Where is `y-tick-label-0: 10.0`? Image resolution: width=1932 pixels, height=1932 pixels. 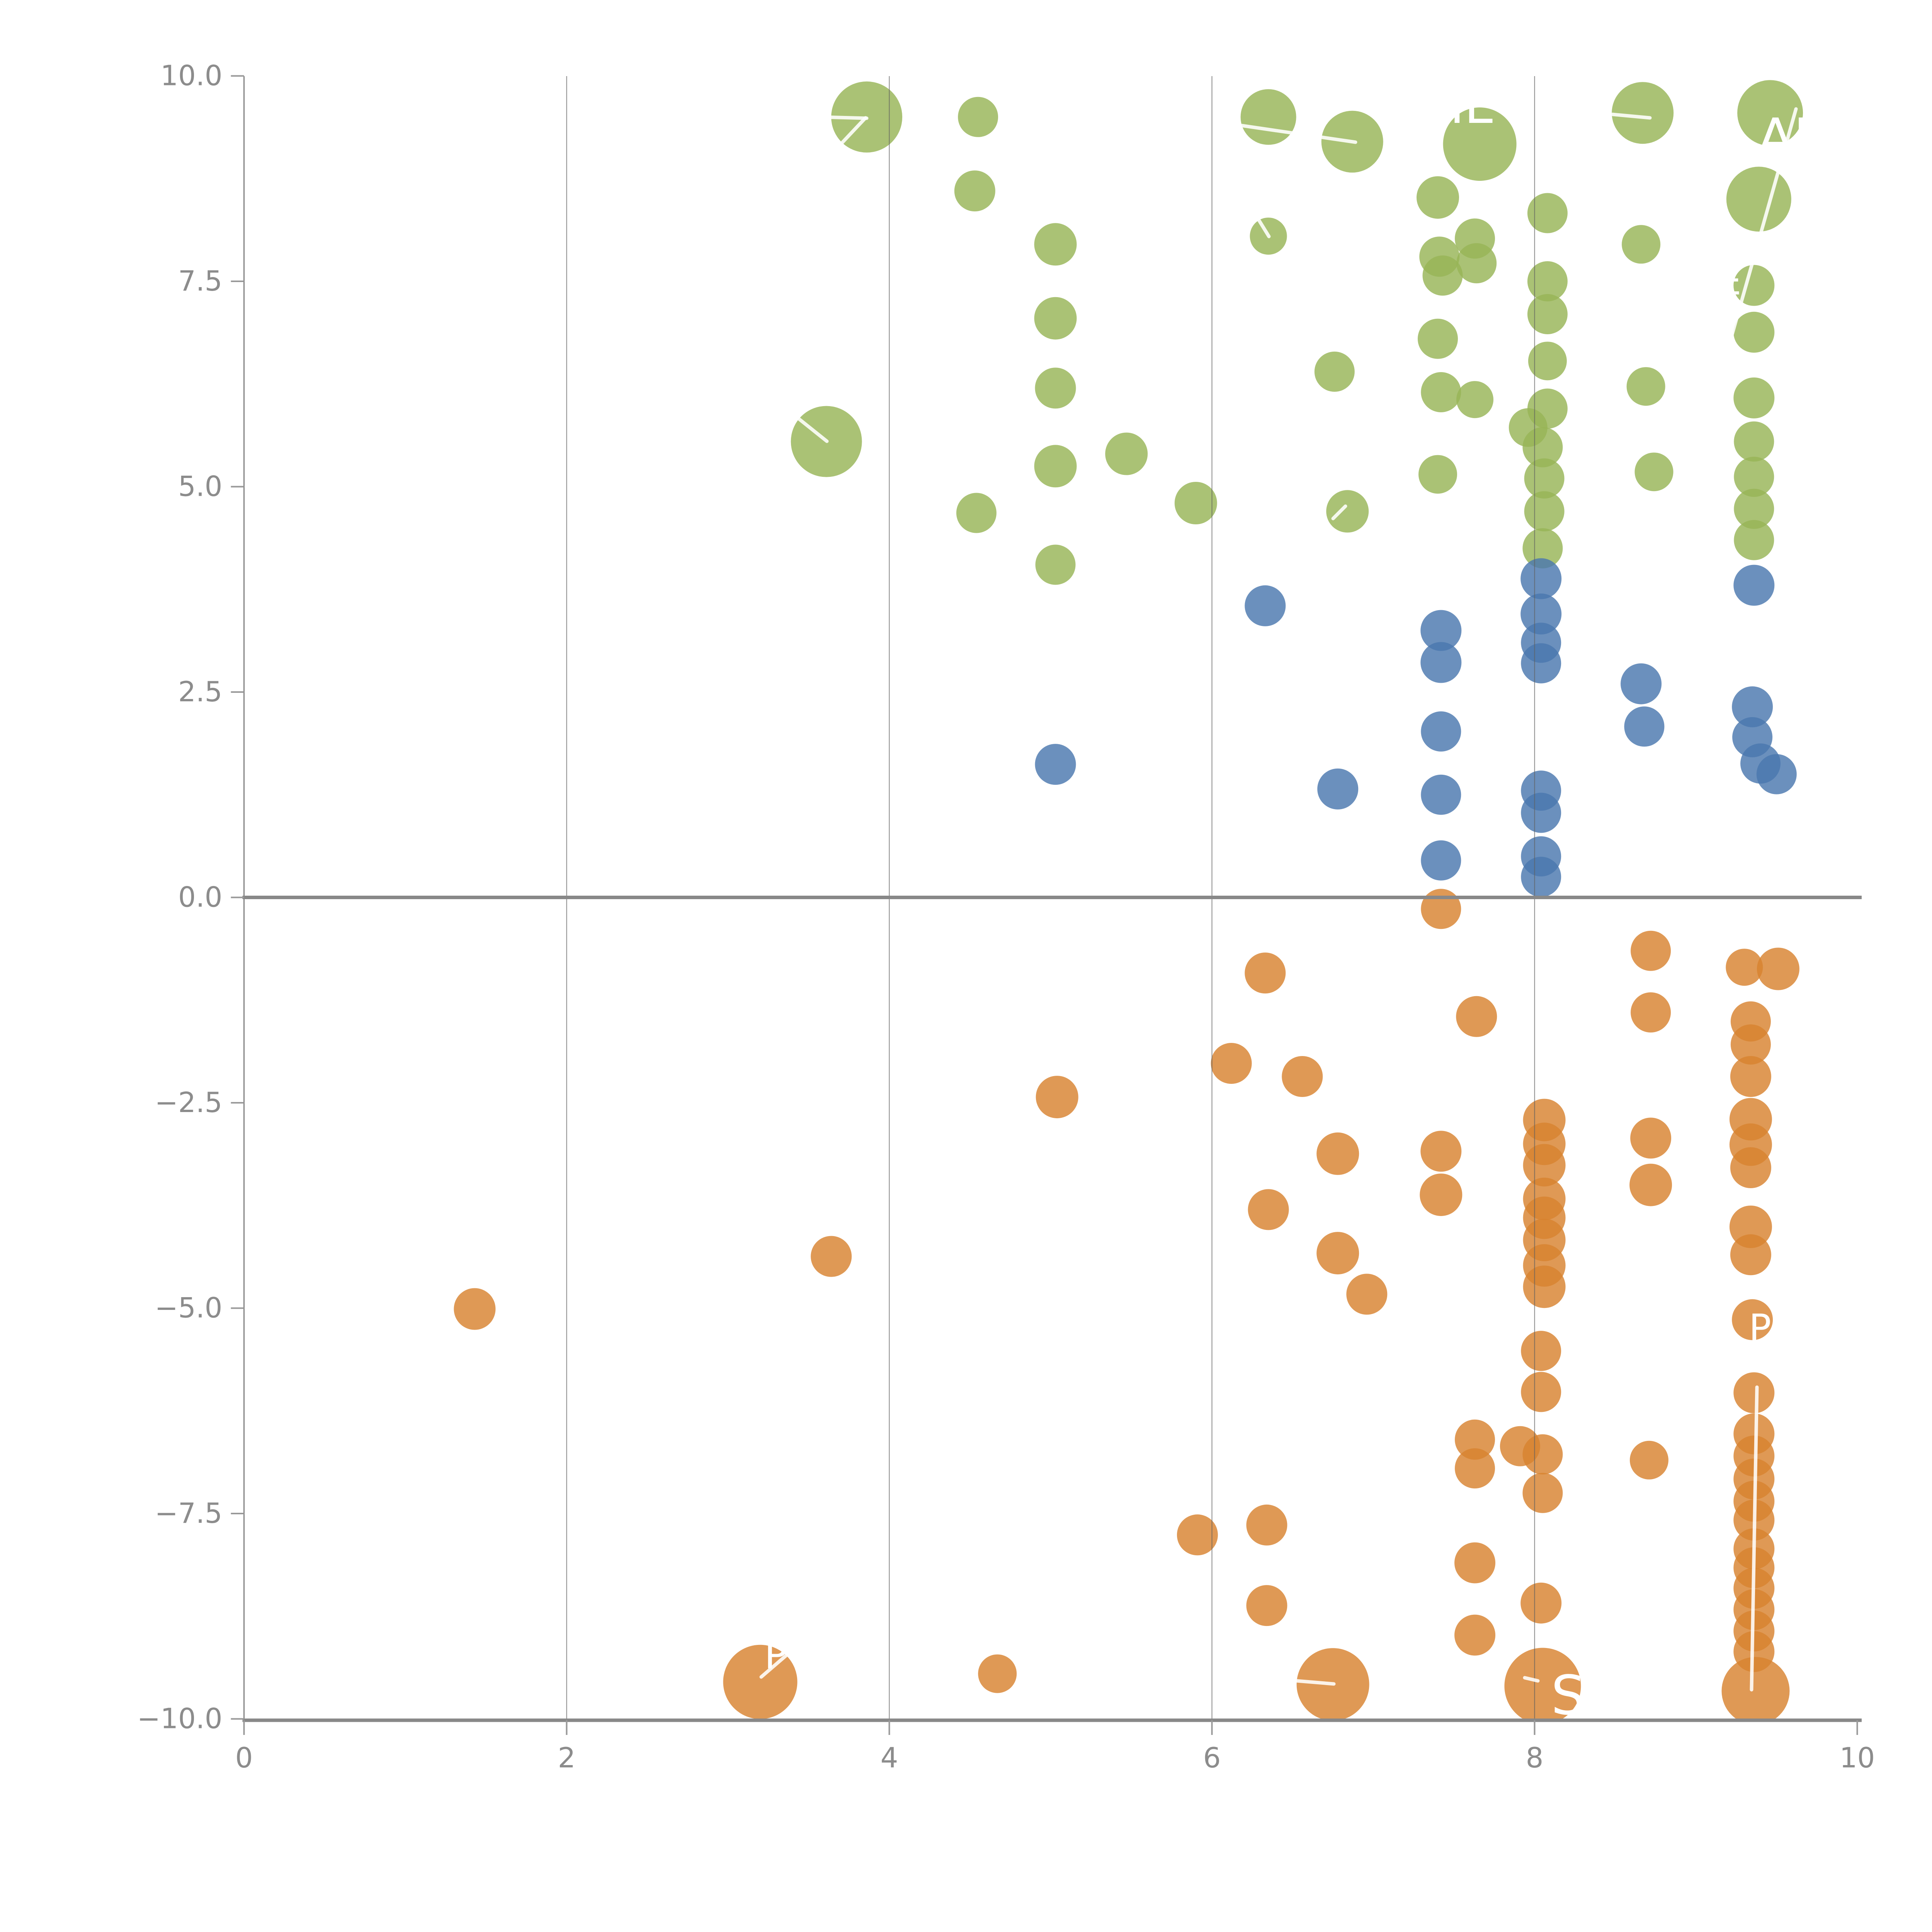
y-tick-label-0: 10.0 is located at coordinates (191, 76).